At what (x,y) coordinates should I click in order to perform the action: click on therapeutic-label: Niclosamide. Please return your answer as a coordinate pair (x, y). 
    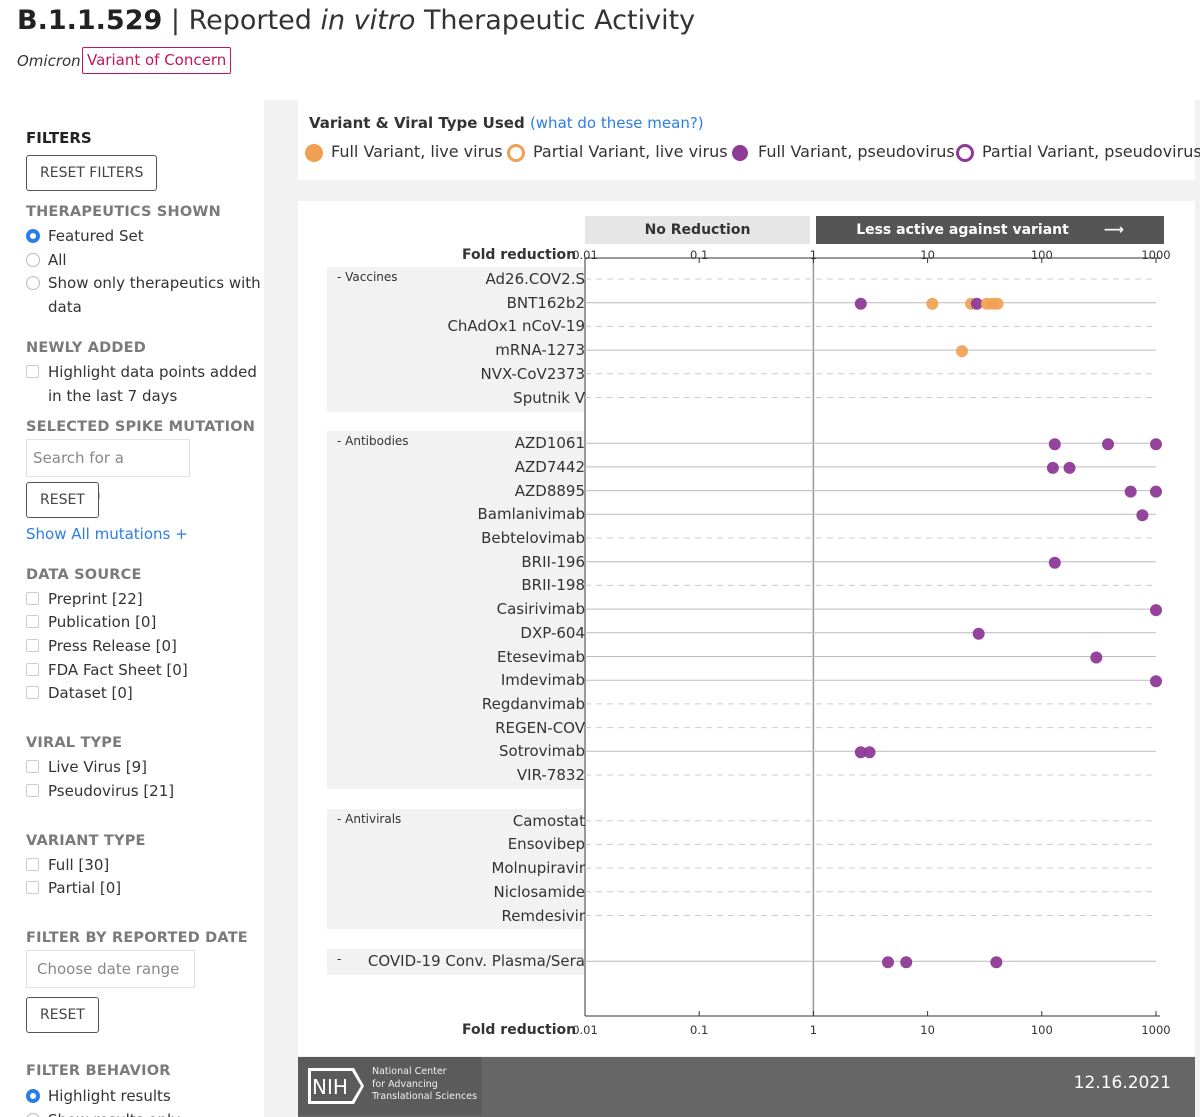
    Looking at the image, I should click on (539, 891).